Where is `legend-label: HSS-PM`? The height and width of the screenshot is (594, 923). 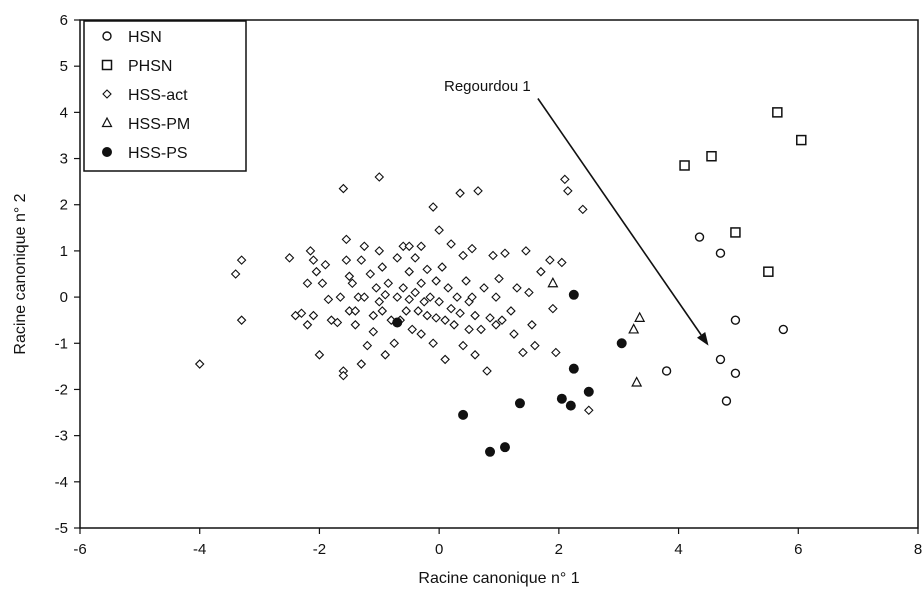
legend-label: HSS-PM is located at coordinates (159, 124).